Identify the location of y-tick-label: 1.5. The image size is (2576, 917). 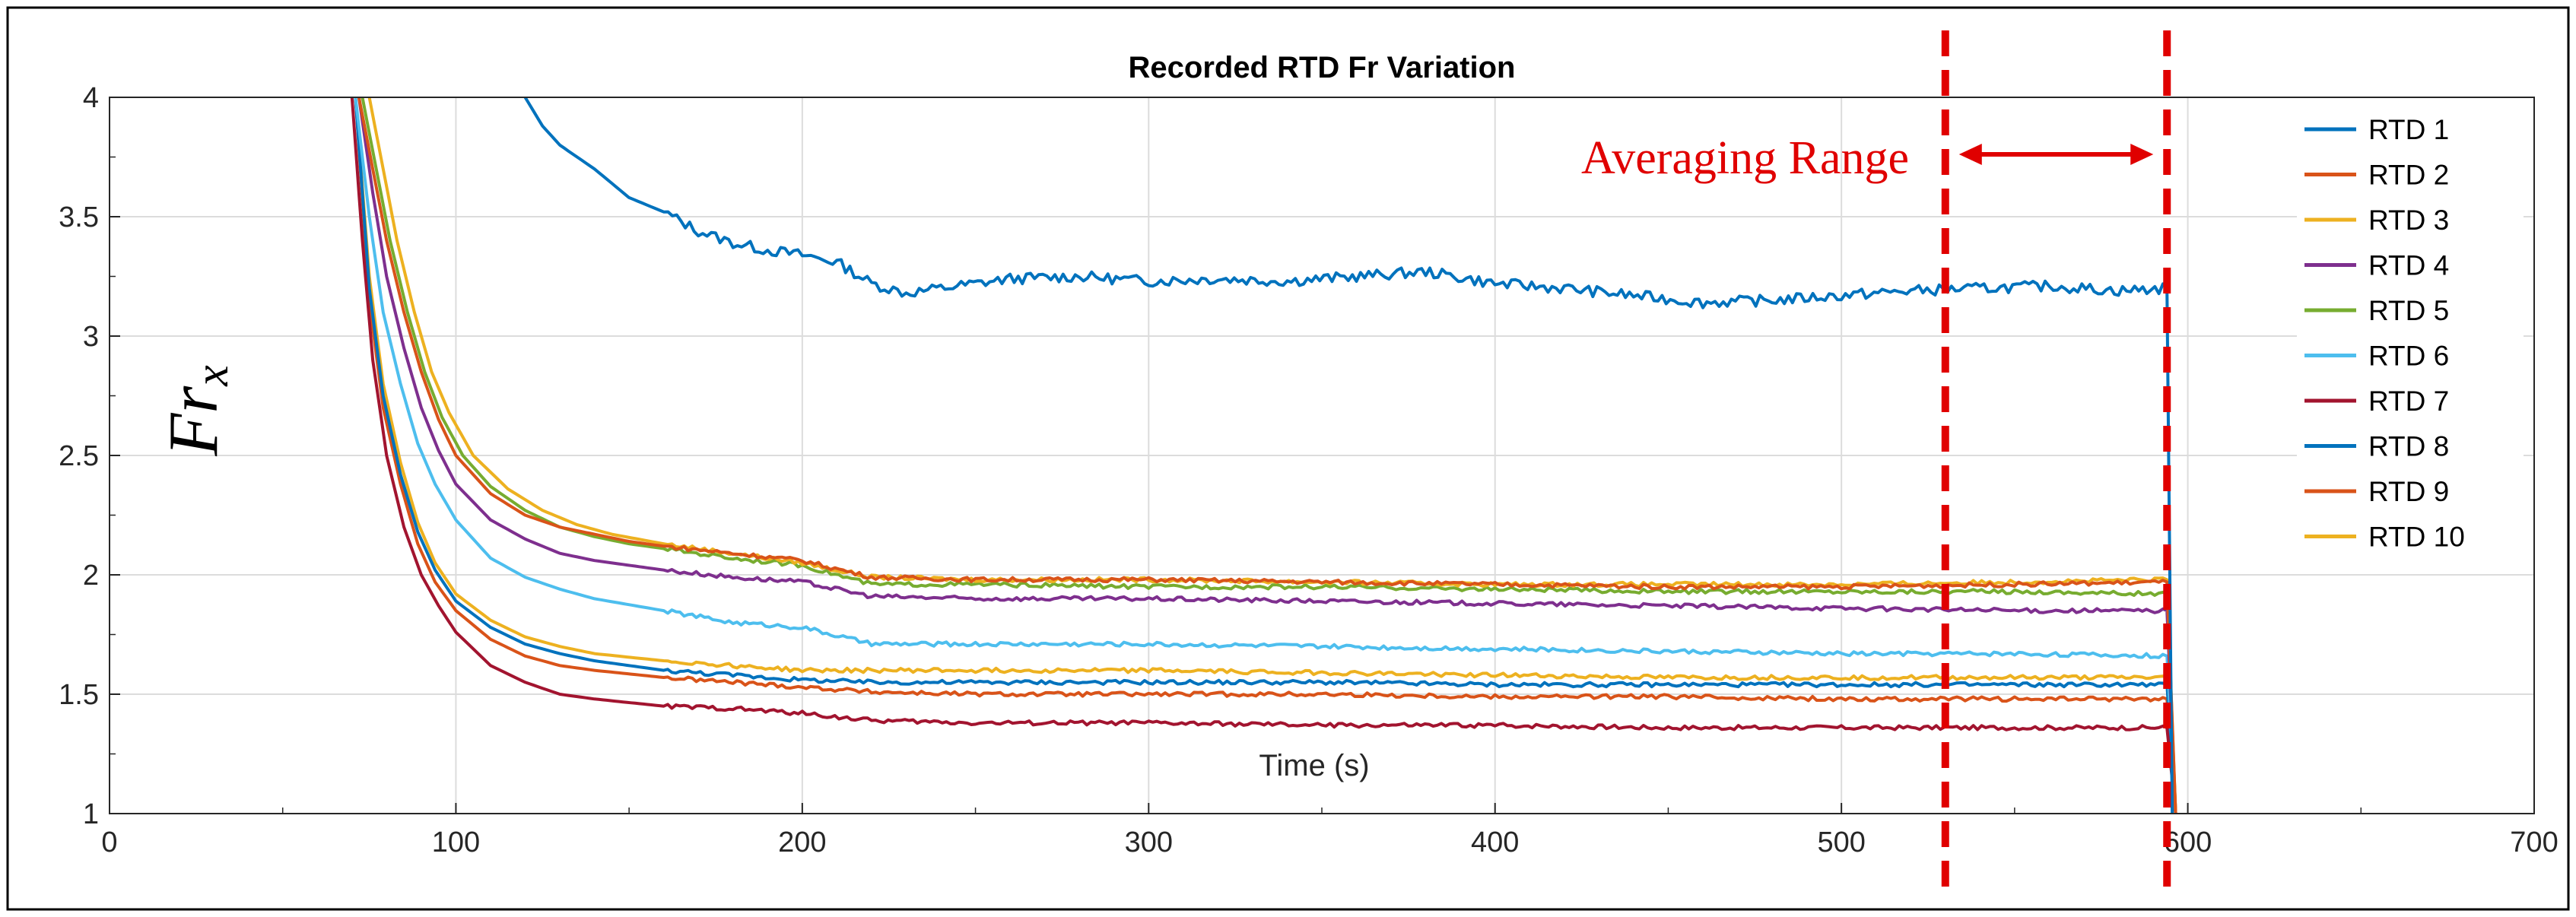
(79, 695).